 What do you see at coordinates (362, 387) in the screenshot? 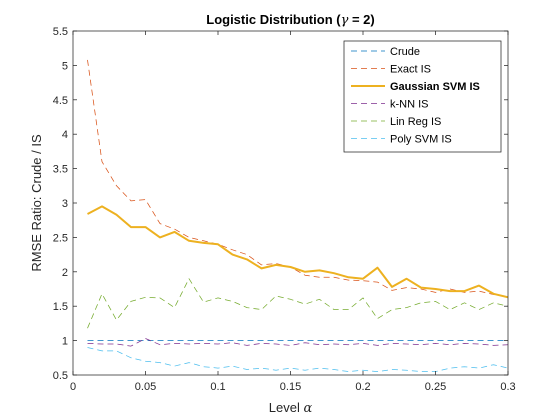
I see `x-tick-label: 0.2` at bounding box center [362, 387].